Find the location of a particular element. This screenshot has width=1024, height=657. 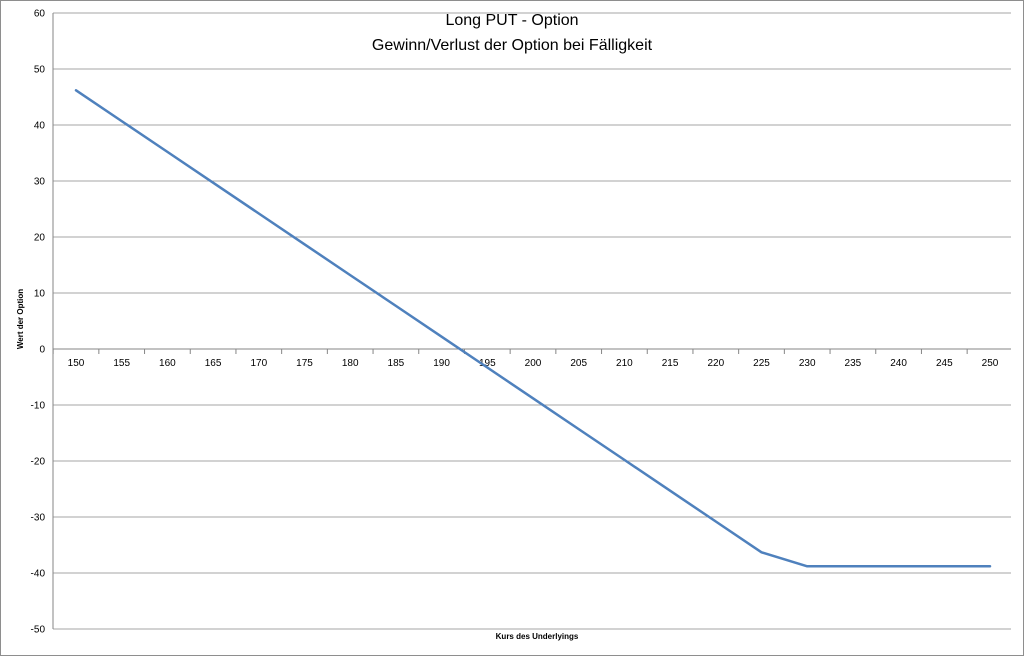

x-tick-label: 210 is located at coordinates (624, 363).